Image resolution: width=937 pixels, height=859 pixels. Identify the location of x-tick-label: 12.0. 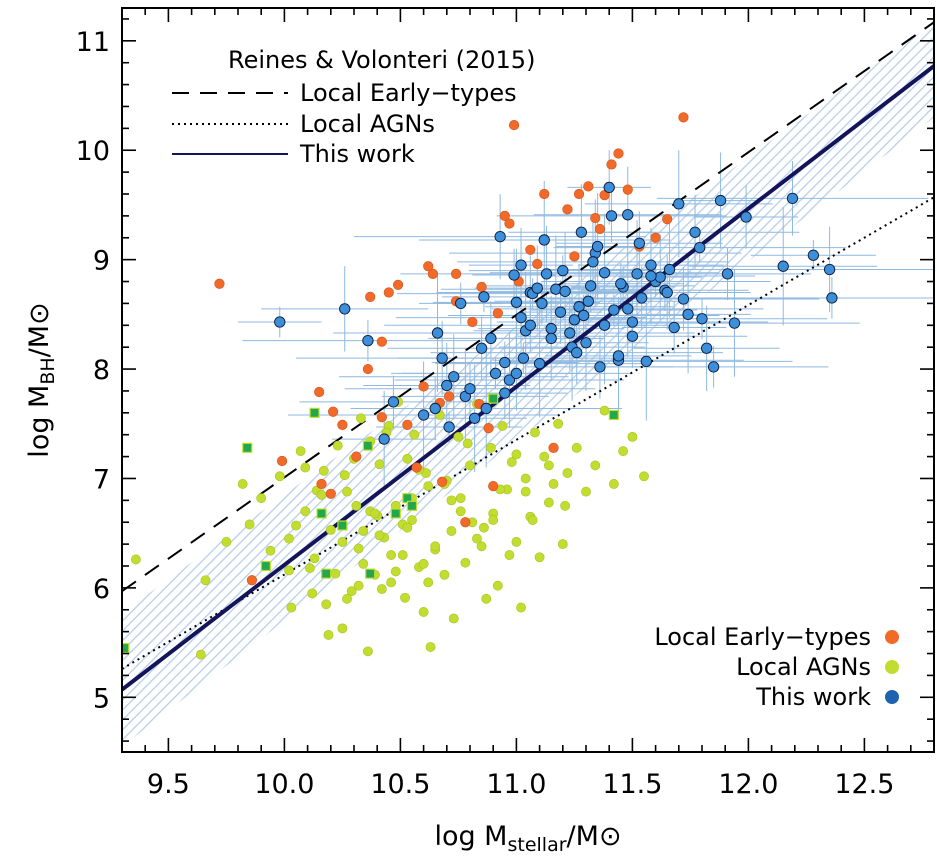
(748, 784).